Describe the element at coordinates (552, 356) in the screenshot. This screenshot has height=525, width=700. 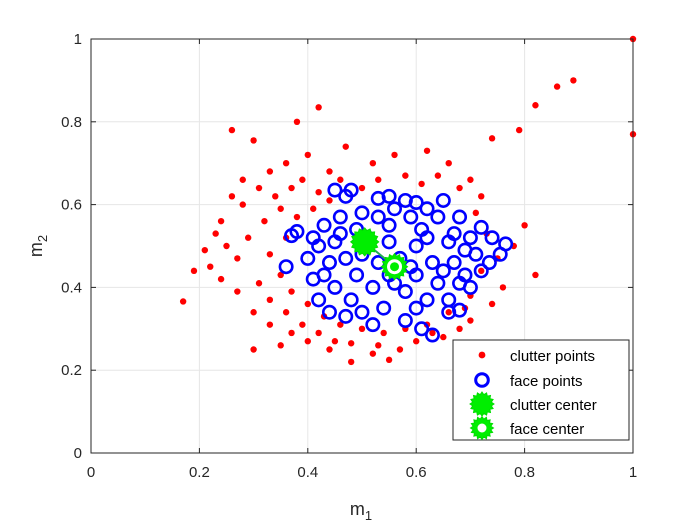
I see `legend-label-clutter-points: clutter points` at that location.